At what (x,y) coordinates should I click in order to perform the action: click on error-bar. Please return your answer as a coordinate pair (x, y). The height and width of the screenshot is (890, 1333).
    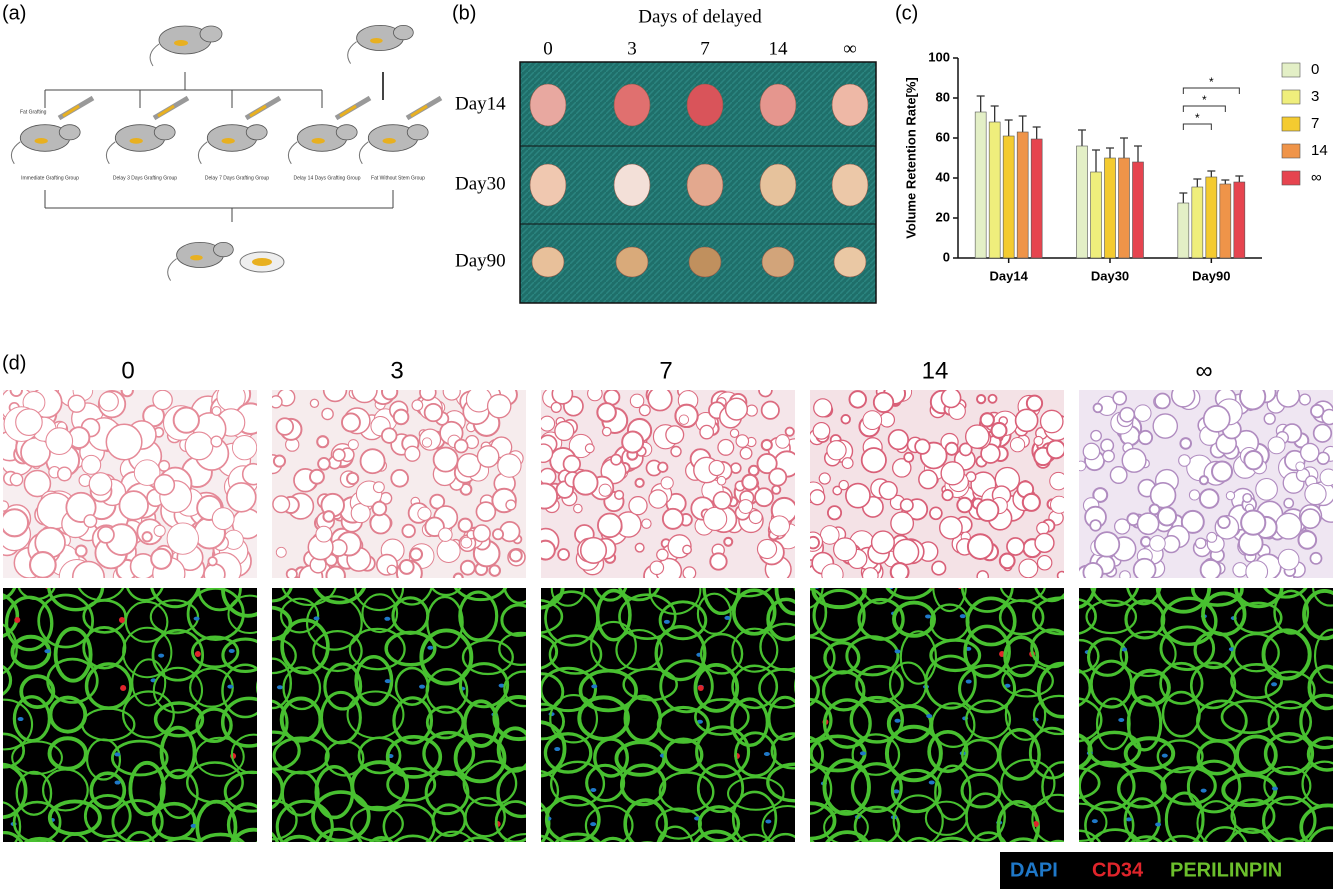
    Looking at the image, I should click on (980, 103).